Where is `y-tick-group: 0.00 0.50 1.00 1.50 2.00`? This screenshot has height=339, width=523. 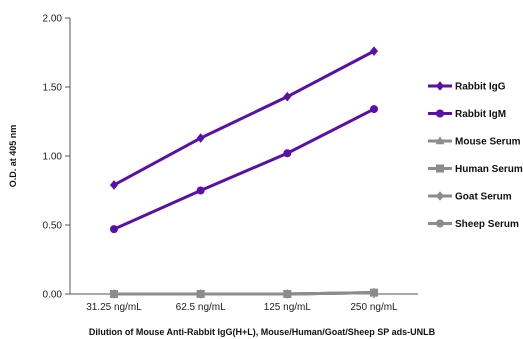
y-tick-group: 0.00 0.50 1.00 1.50 2.00 is located at coordinates (56, 157).